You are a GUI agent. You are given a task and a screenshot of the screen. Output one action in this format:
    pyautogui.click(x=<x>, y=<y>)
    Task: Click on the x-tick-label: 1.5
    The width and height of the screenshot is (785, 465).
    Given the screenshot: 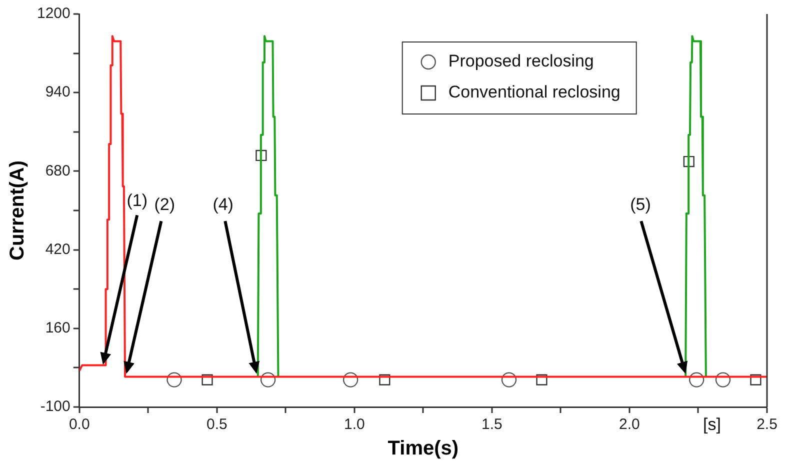 What is the action you would take?
    pyautogui.click(x=492, y=425)
    